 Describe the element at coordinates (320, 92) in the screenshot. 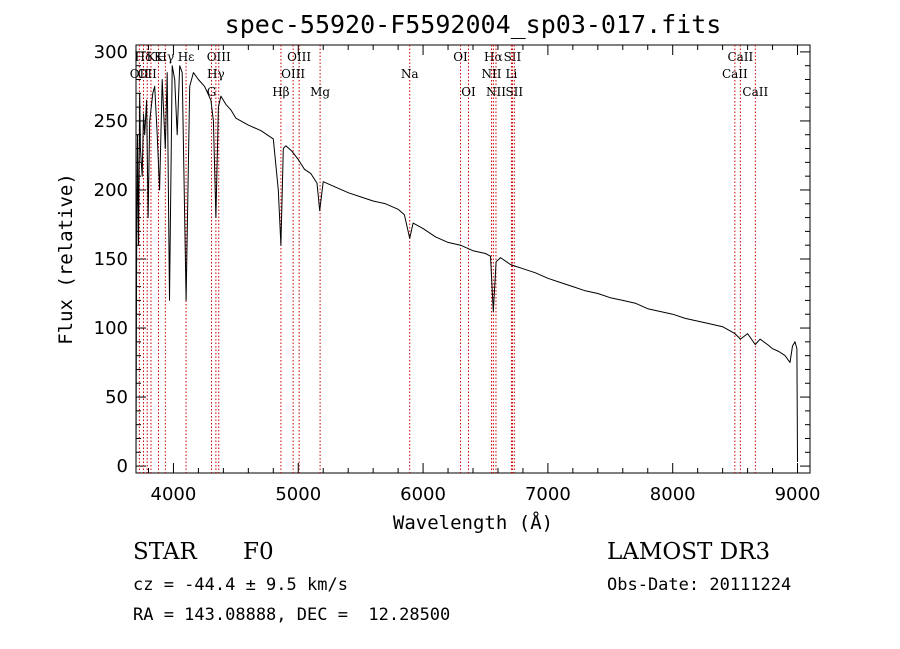

I see `line-marker-label: Mg` at that location.